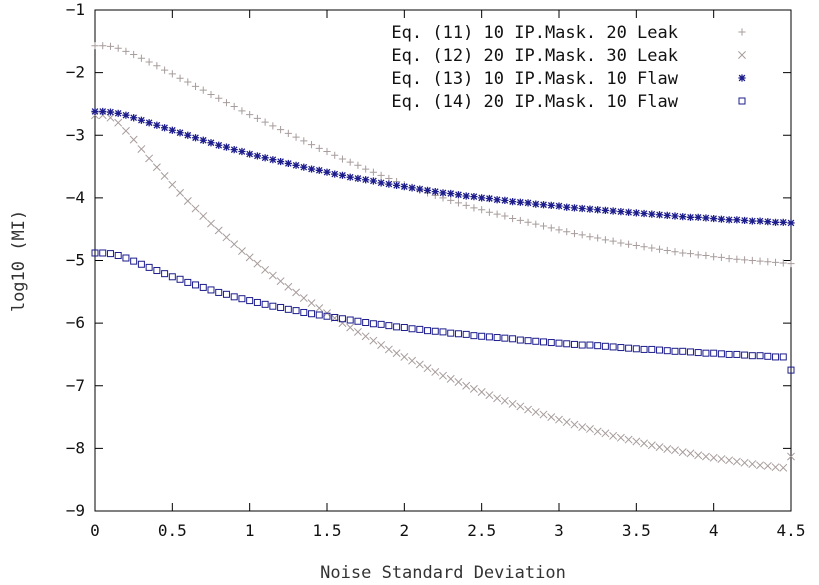 The image size is (819, 585). Describe the element at coordinates (327, 530) in the screenshot. I see `x-tick-label: 1.5` at that location.